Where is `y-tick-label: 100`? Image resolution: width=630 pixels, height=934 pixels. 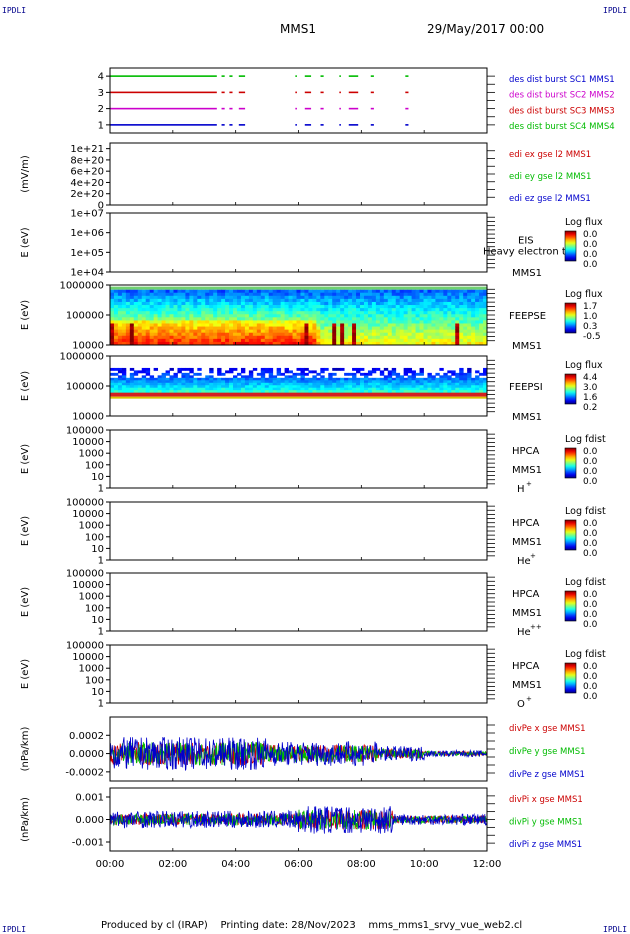
y-tick-label: 100 is located at coordinates (94, 537).